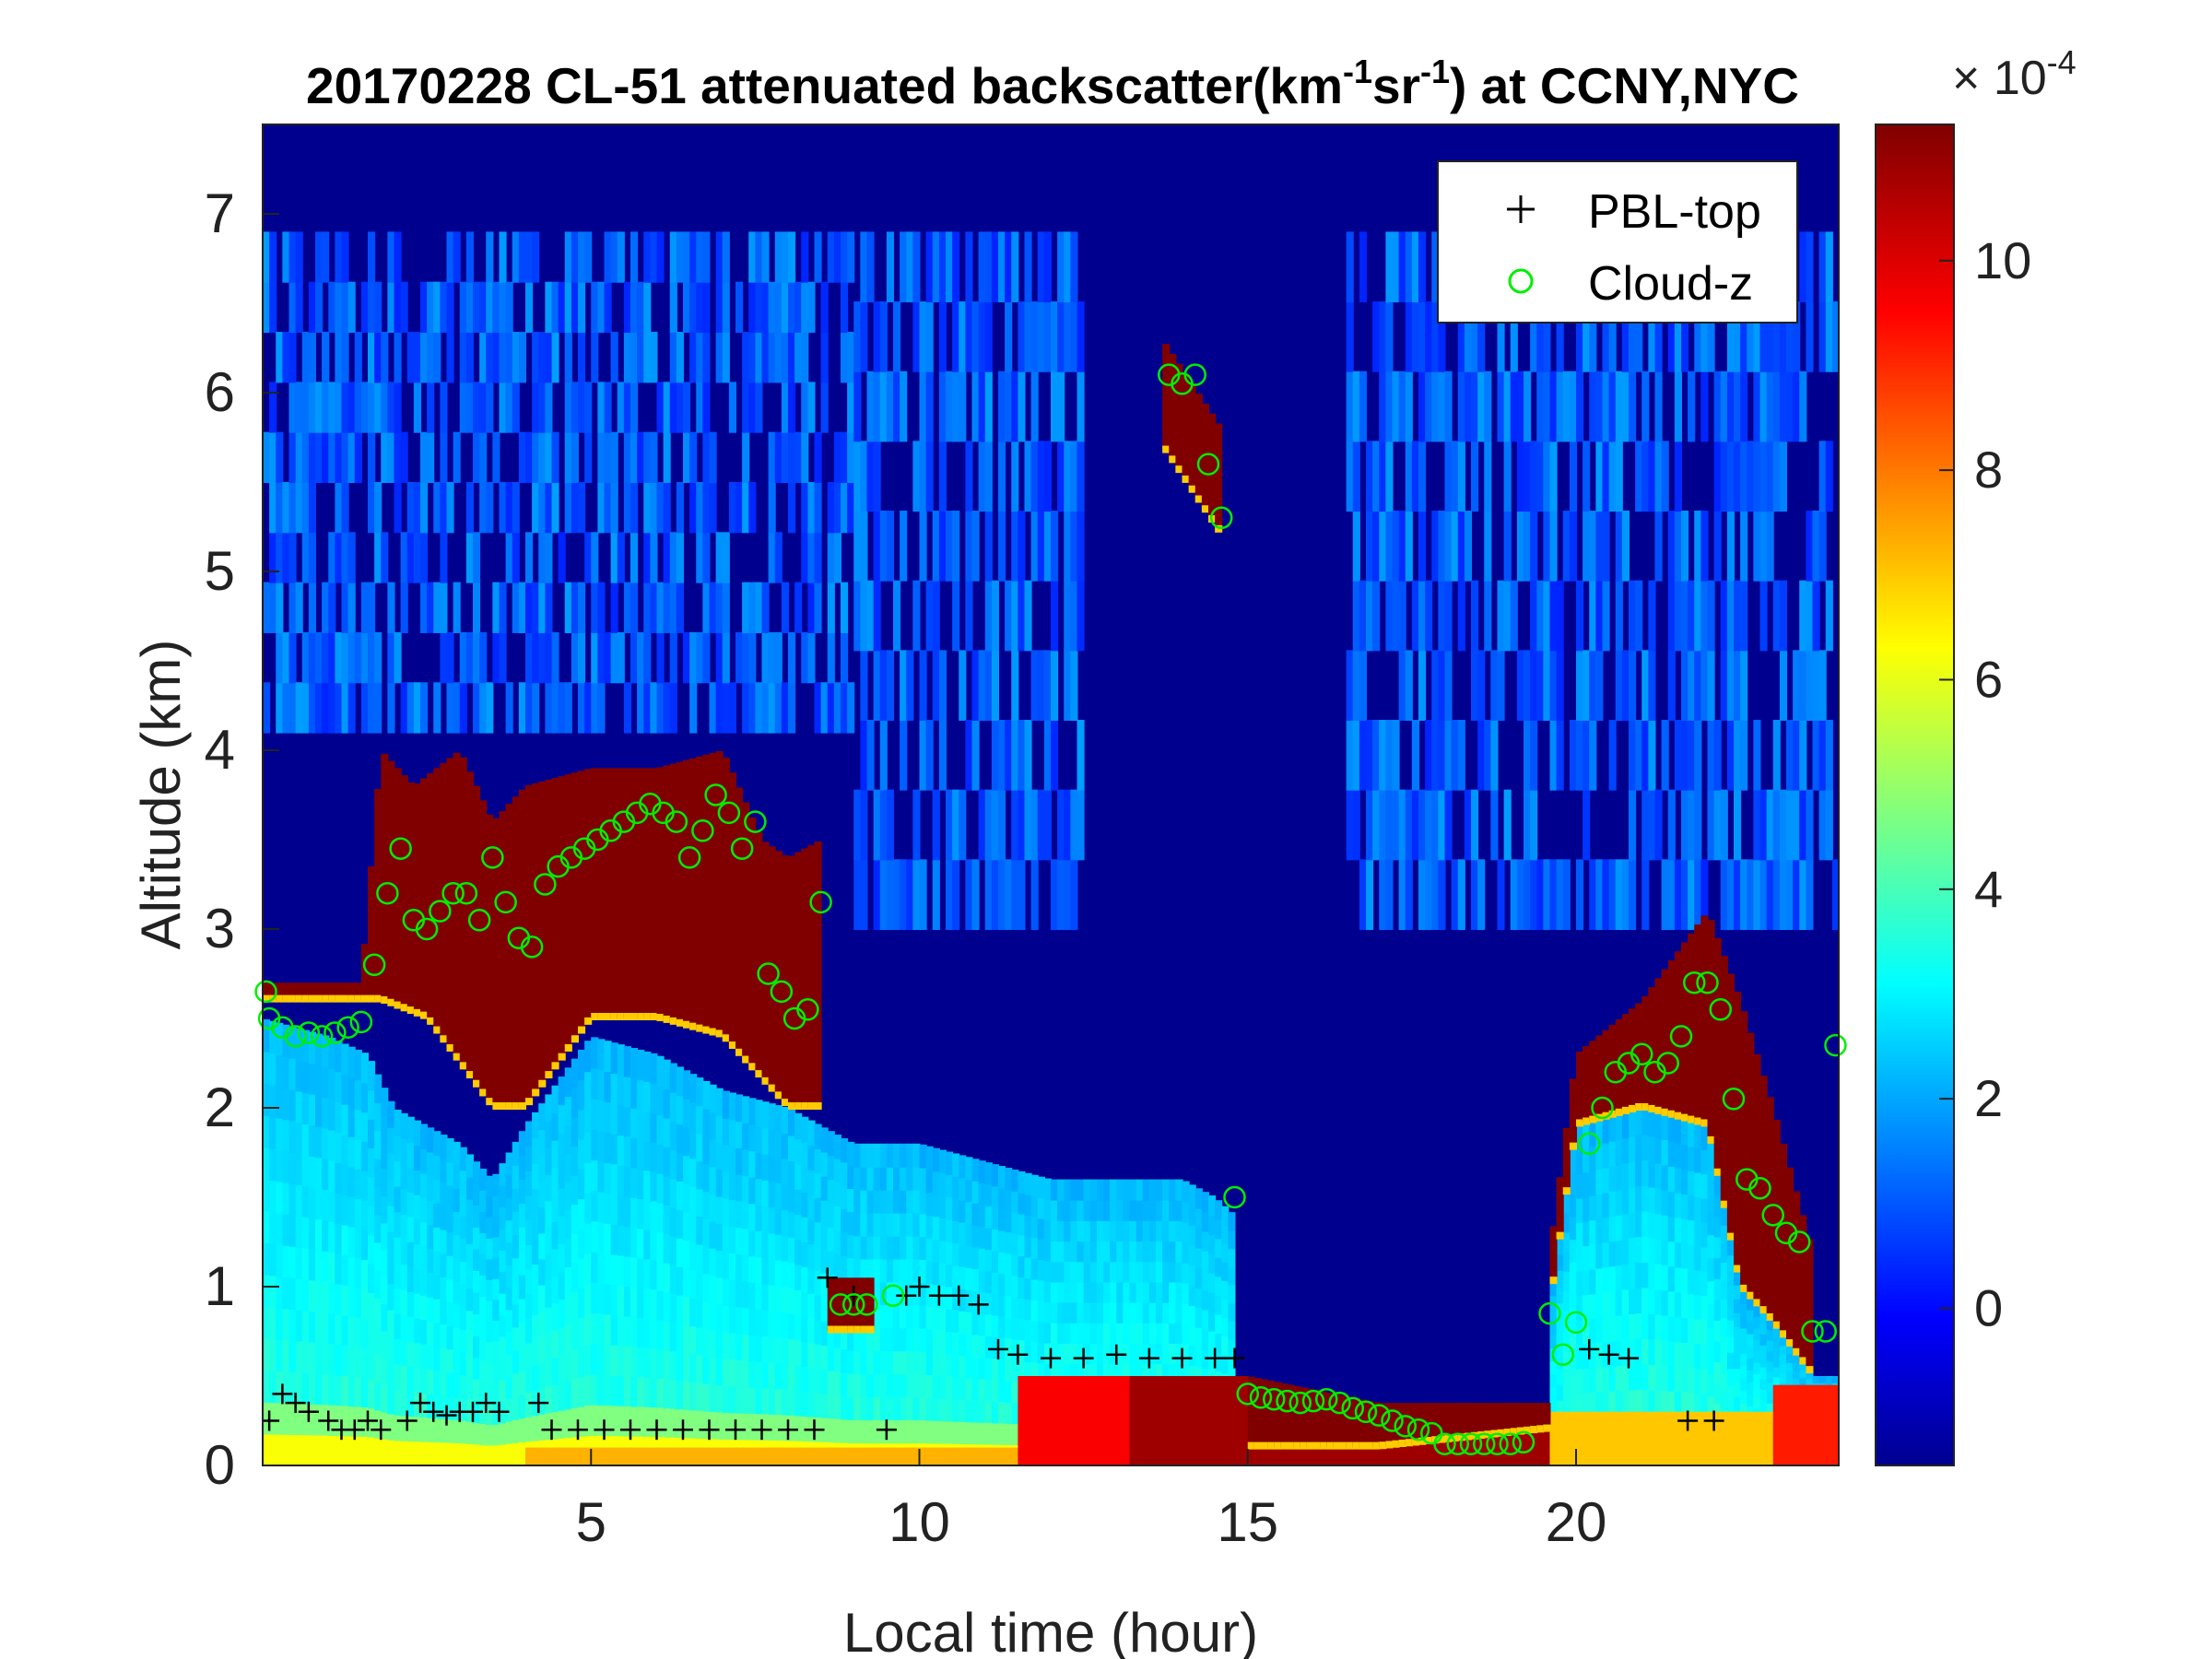  What do you see at coordinates (1573, 1146) in the screenshot?
I see `evening-cloud-cell-edge` at bounding box center [1573, 1146].